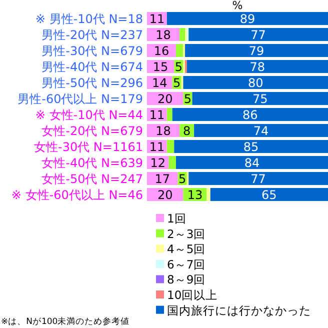 Image resolution: width=328 pixels, height=328 pixels. I want to click on legend-label: 4～5回, so click(186, 249).